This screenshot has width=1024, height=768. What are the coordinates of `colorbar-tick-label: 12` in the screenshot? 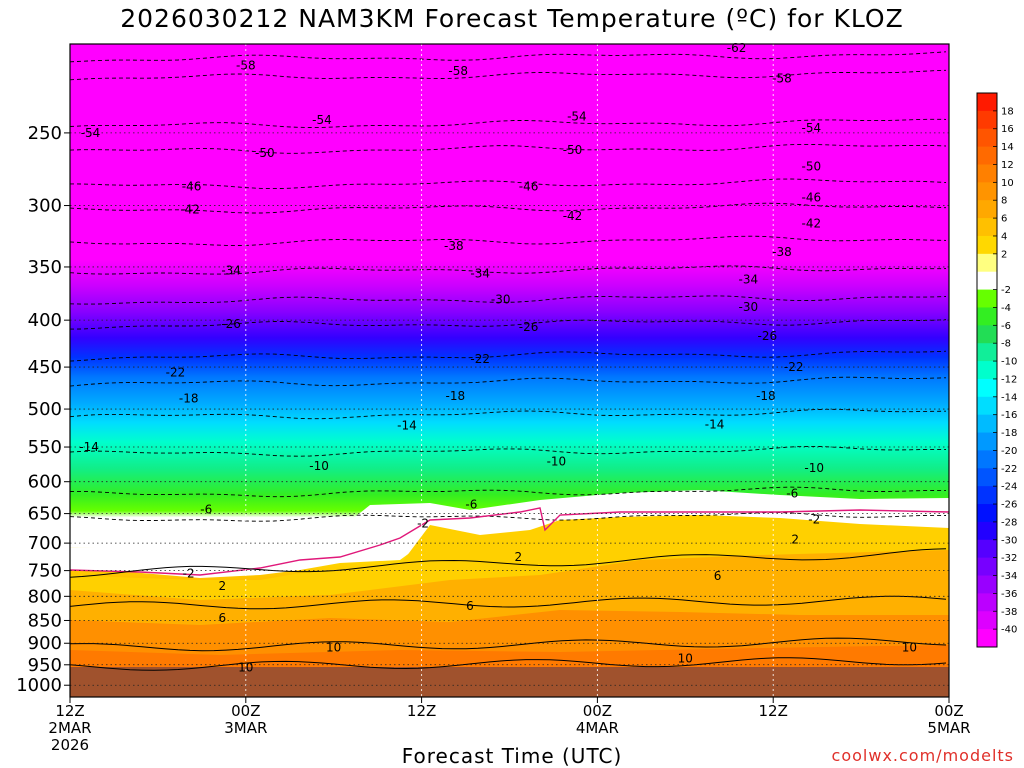 It's located at (1007, 165).